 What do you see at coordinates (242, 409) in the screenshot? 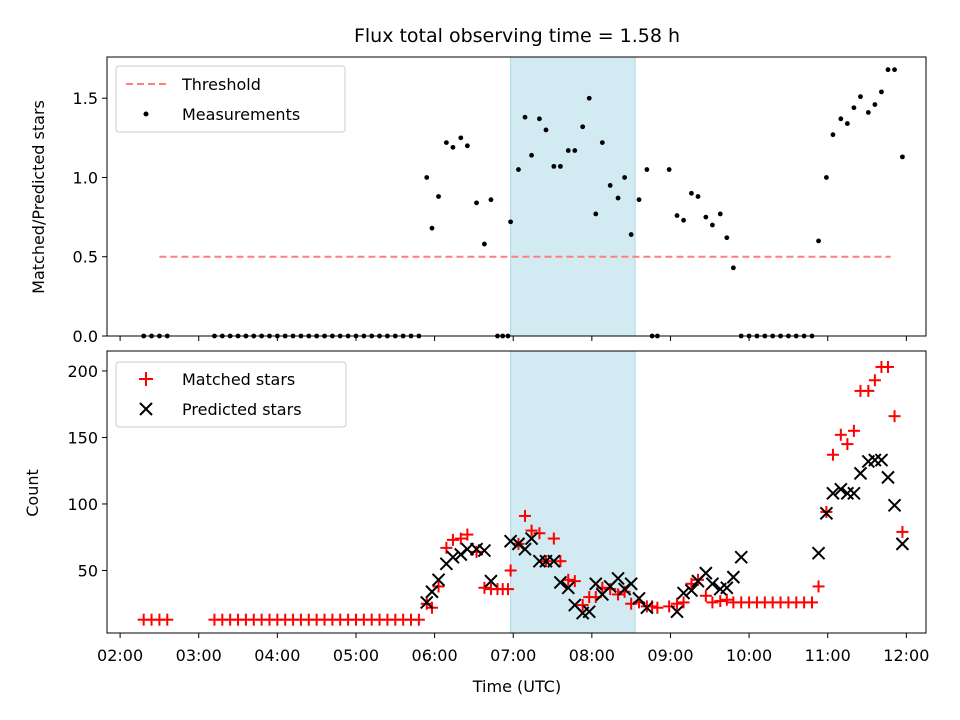
I see `predicted-stars-legend-label: Predicted stars` at bounding box center [242, 409].